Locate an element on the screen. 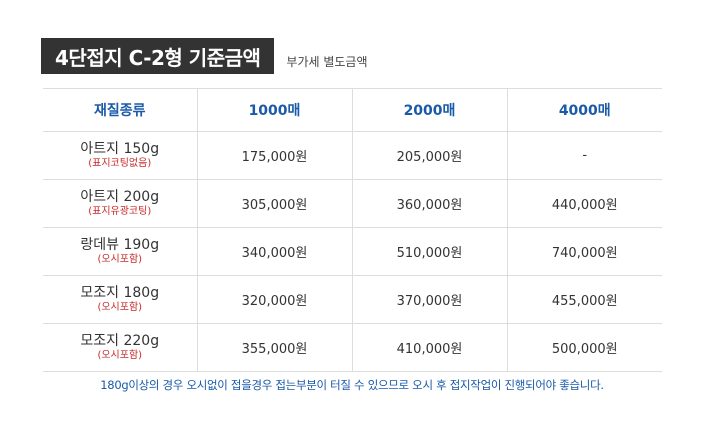  price-cell: 370,000원 is located at coordinates (429, 299).